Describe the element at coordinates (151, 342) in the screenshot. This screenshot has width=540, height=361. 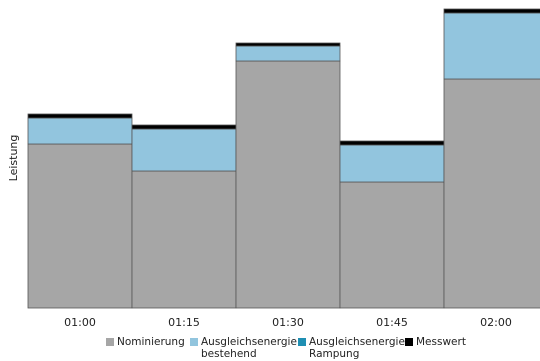
I see `legend-label: Nominierung` at that location.